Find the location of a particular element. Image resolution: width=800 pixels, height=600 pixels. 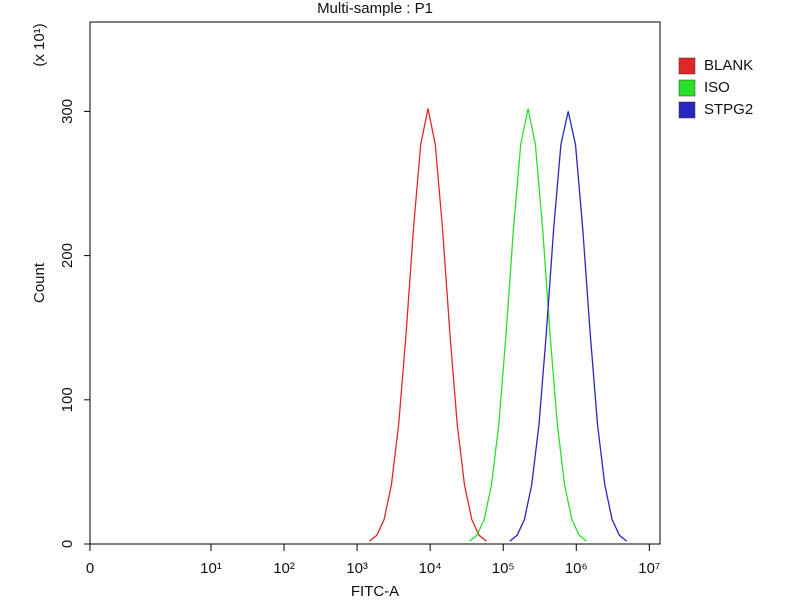

x-tick-label: 10⁵ is located at coordinates (503, 568).